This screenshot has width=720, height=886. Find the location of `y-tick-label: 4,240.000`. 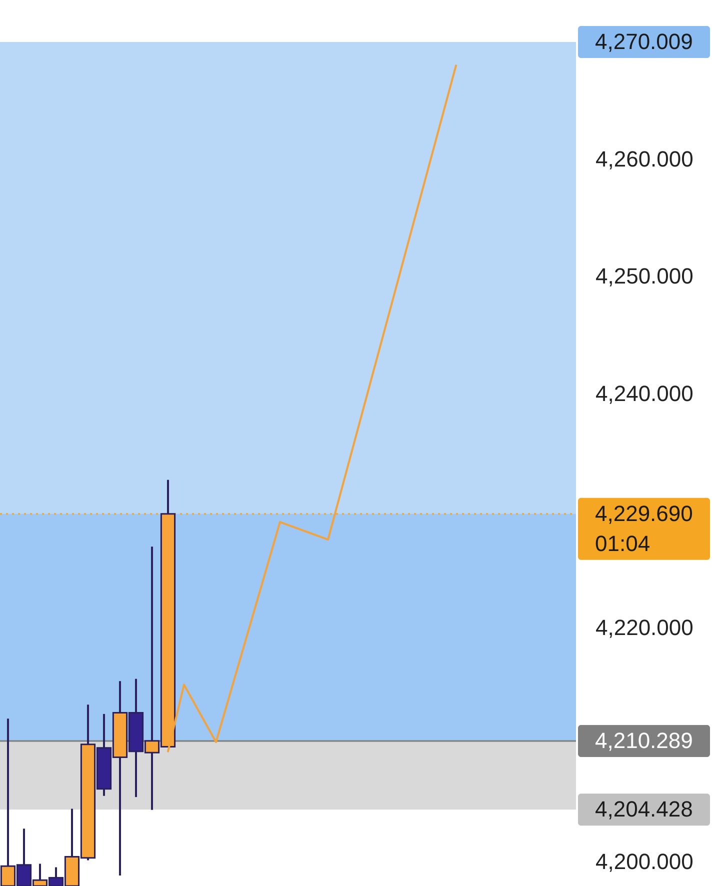

y-tick-label: 4,240.000 is located at coordinates (645, 393).